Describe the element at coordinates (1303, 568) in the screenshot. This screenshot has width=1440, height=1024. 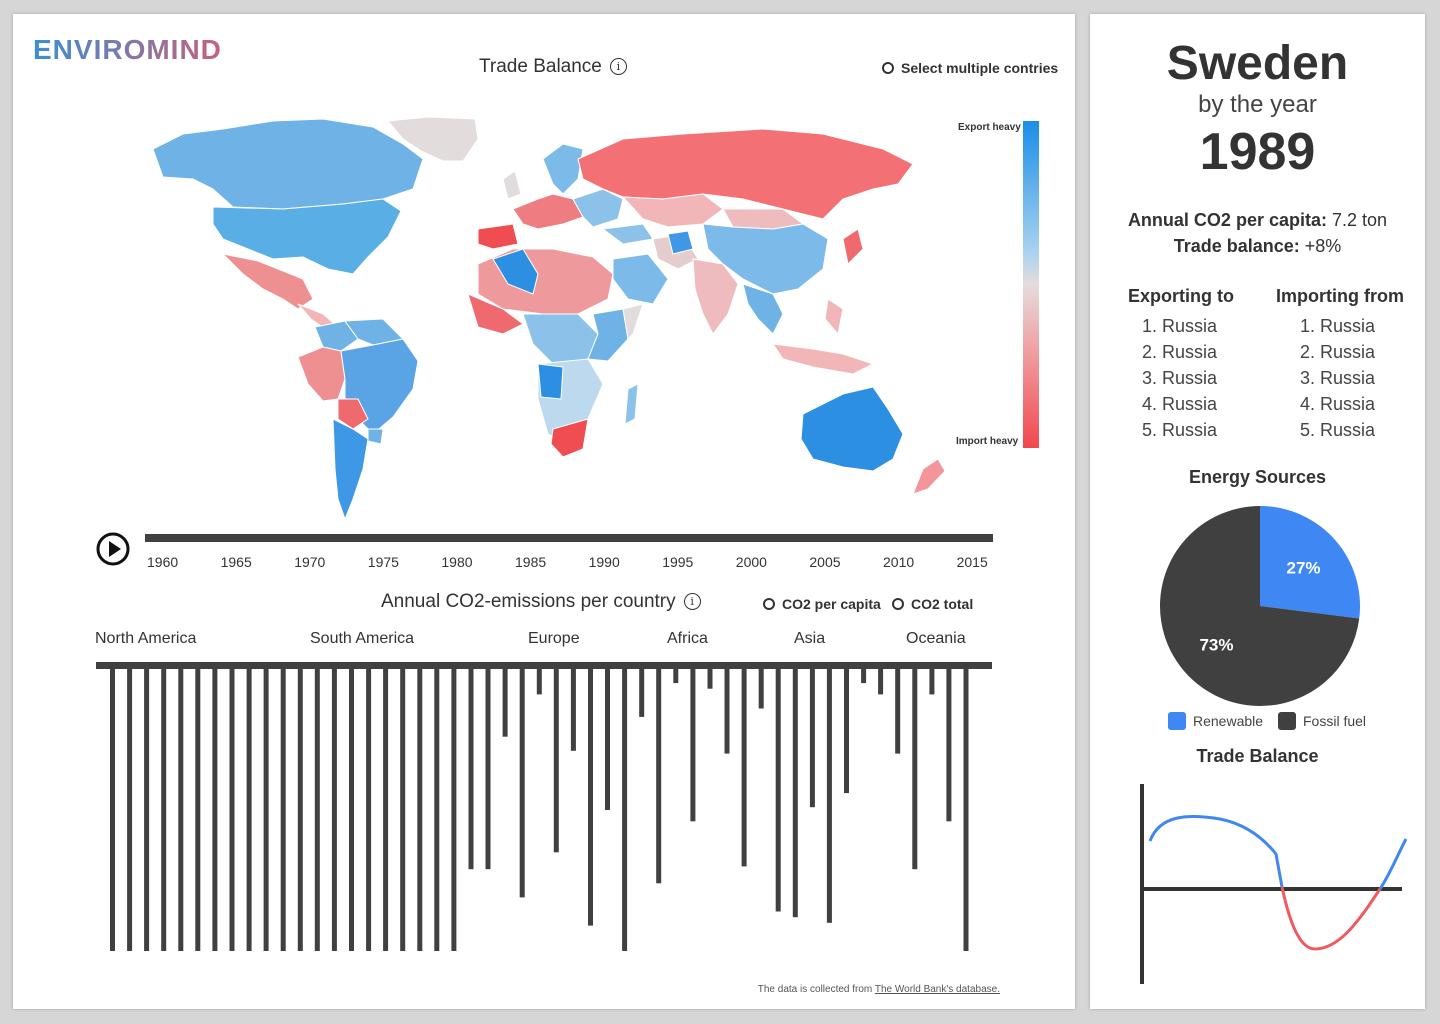
I see `pie-label: 27%` at that location.